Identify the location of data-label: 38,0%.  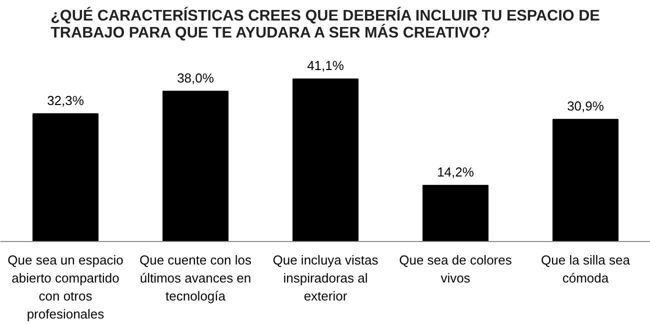
(195, 78).